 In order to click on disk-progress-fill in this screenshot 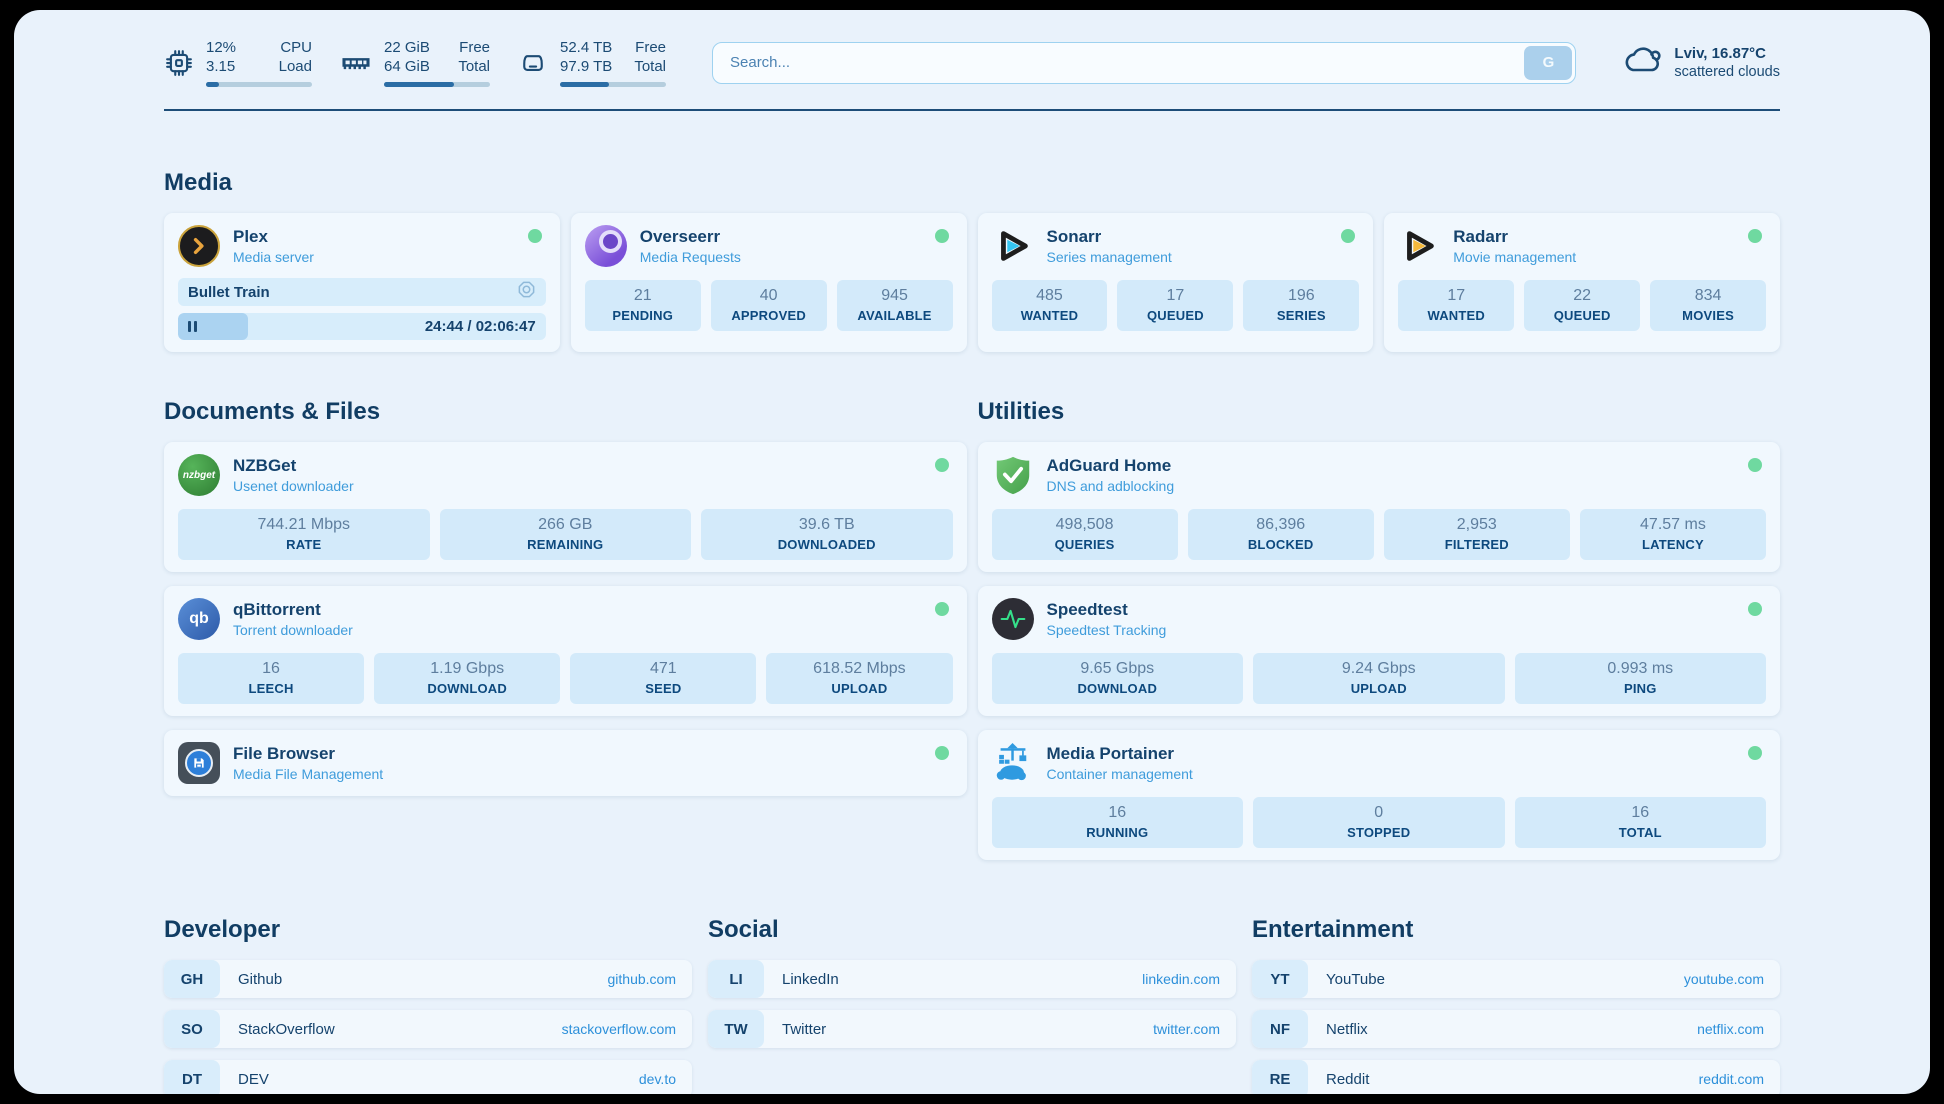, I will do `click(584, 84)`.